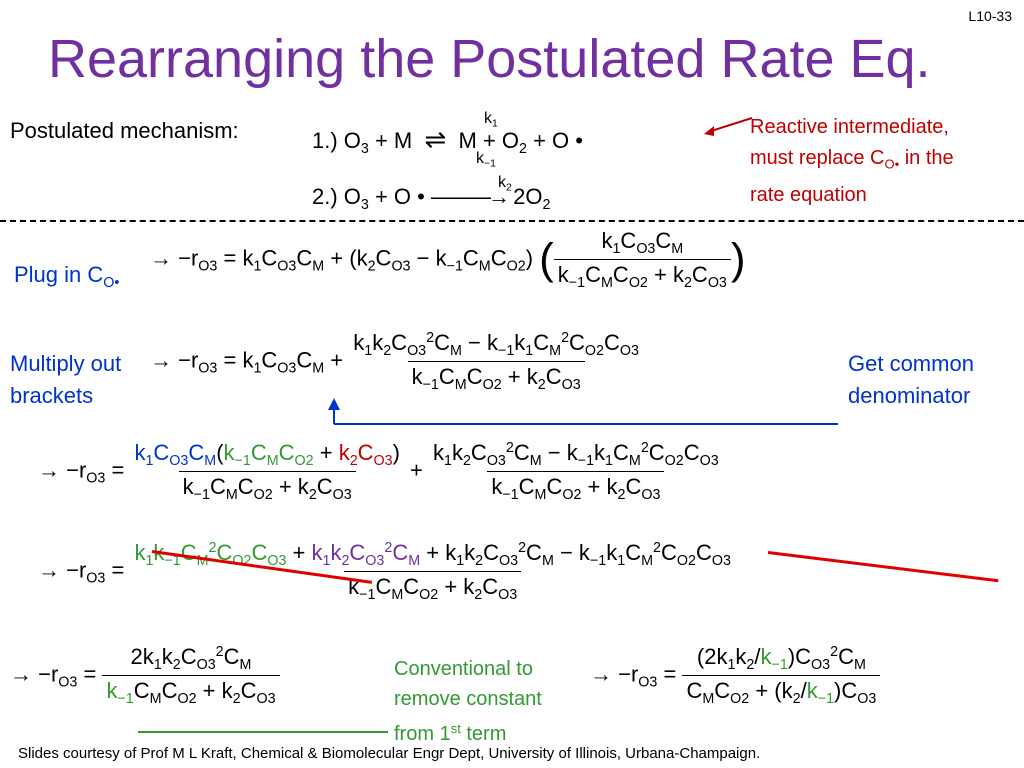 The width and height of the screenshot is (1024, 768). Describe the element at coordinates (728, 126) in the screenshot. I see `note-arrow-icon` at that location.